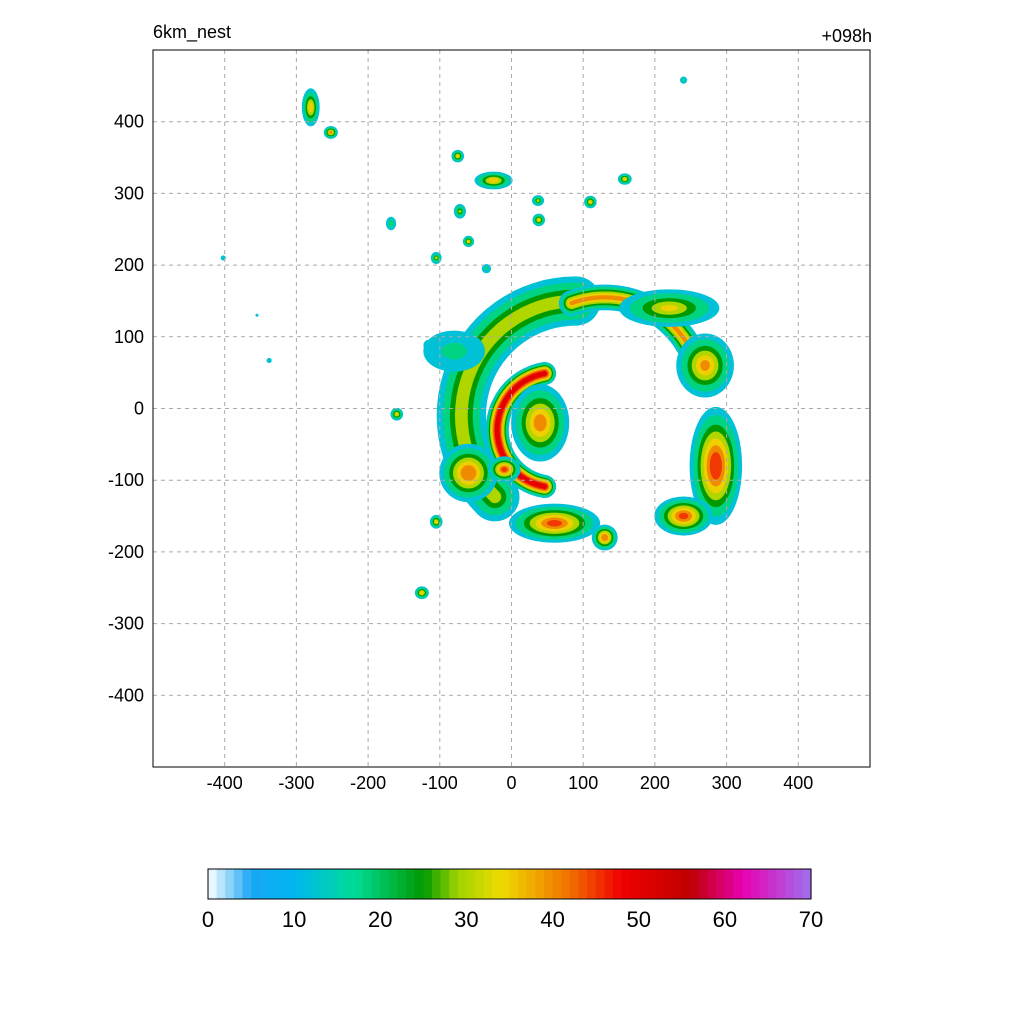  What do you see at coordinates (139, 409) in the screenshot?
I see `y-tick-label: 0` at bounding box center [139, 409].